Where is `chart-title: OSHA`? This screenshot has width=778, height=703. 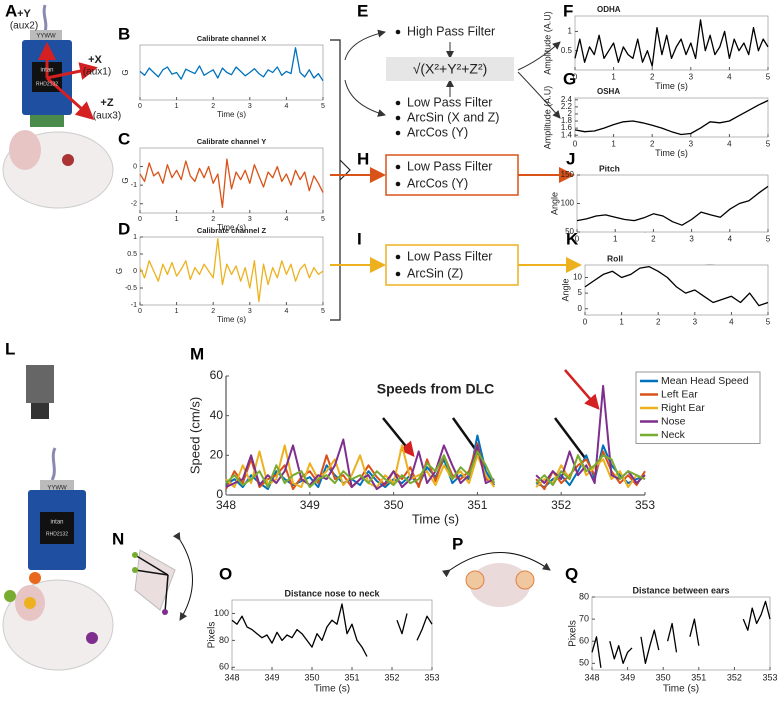 chart-title: OSHA is located at coordinates (608, 91).